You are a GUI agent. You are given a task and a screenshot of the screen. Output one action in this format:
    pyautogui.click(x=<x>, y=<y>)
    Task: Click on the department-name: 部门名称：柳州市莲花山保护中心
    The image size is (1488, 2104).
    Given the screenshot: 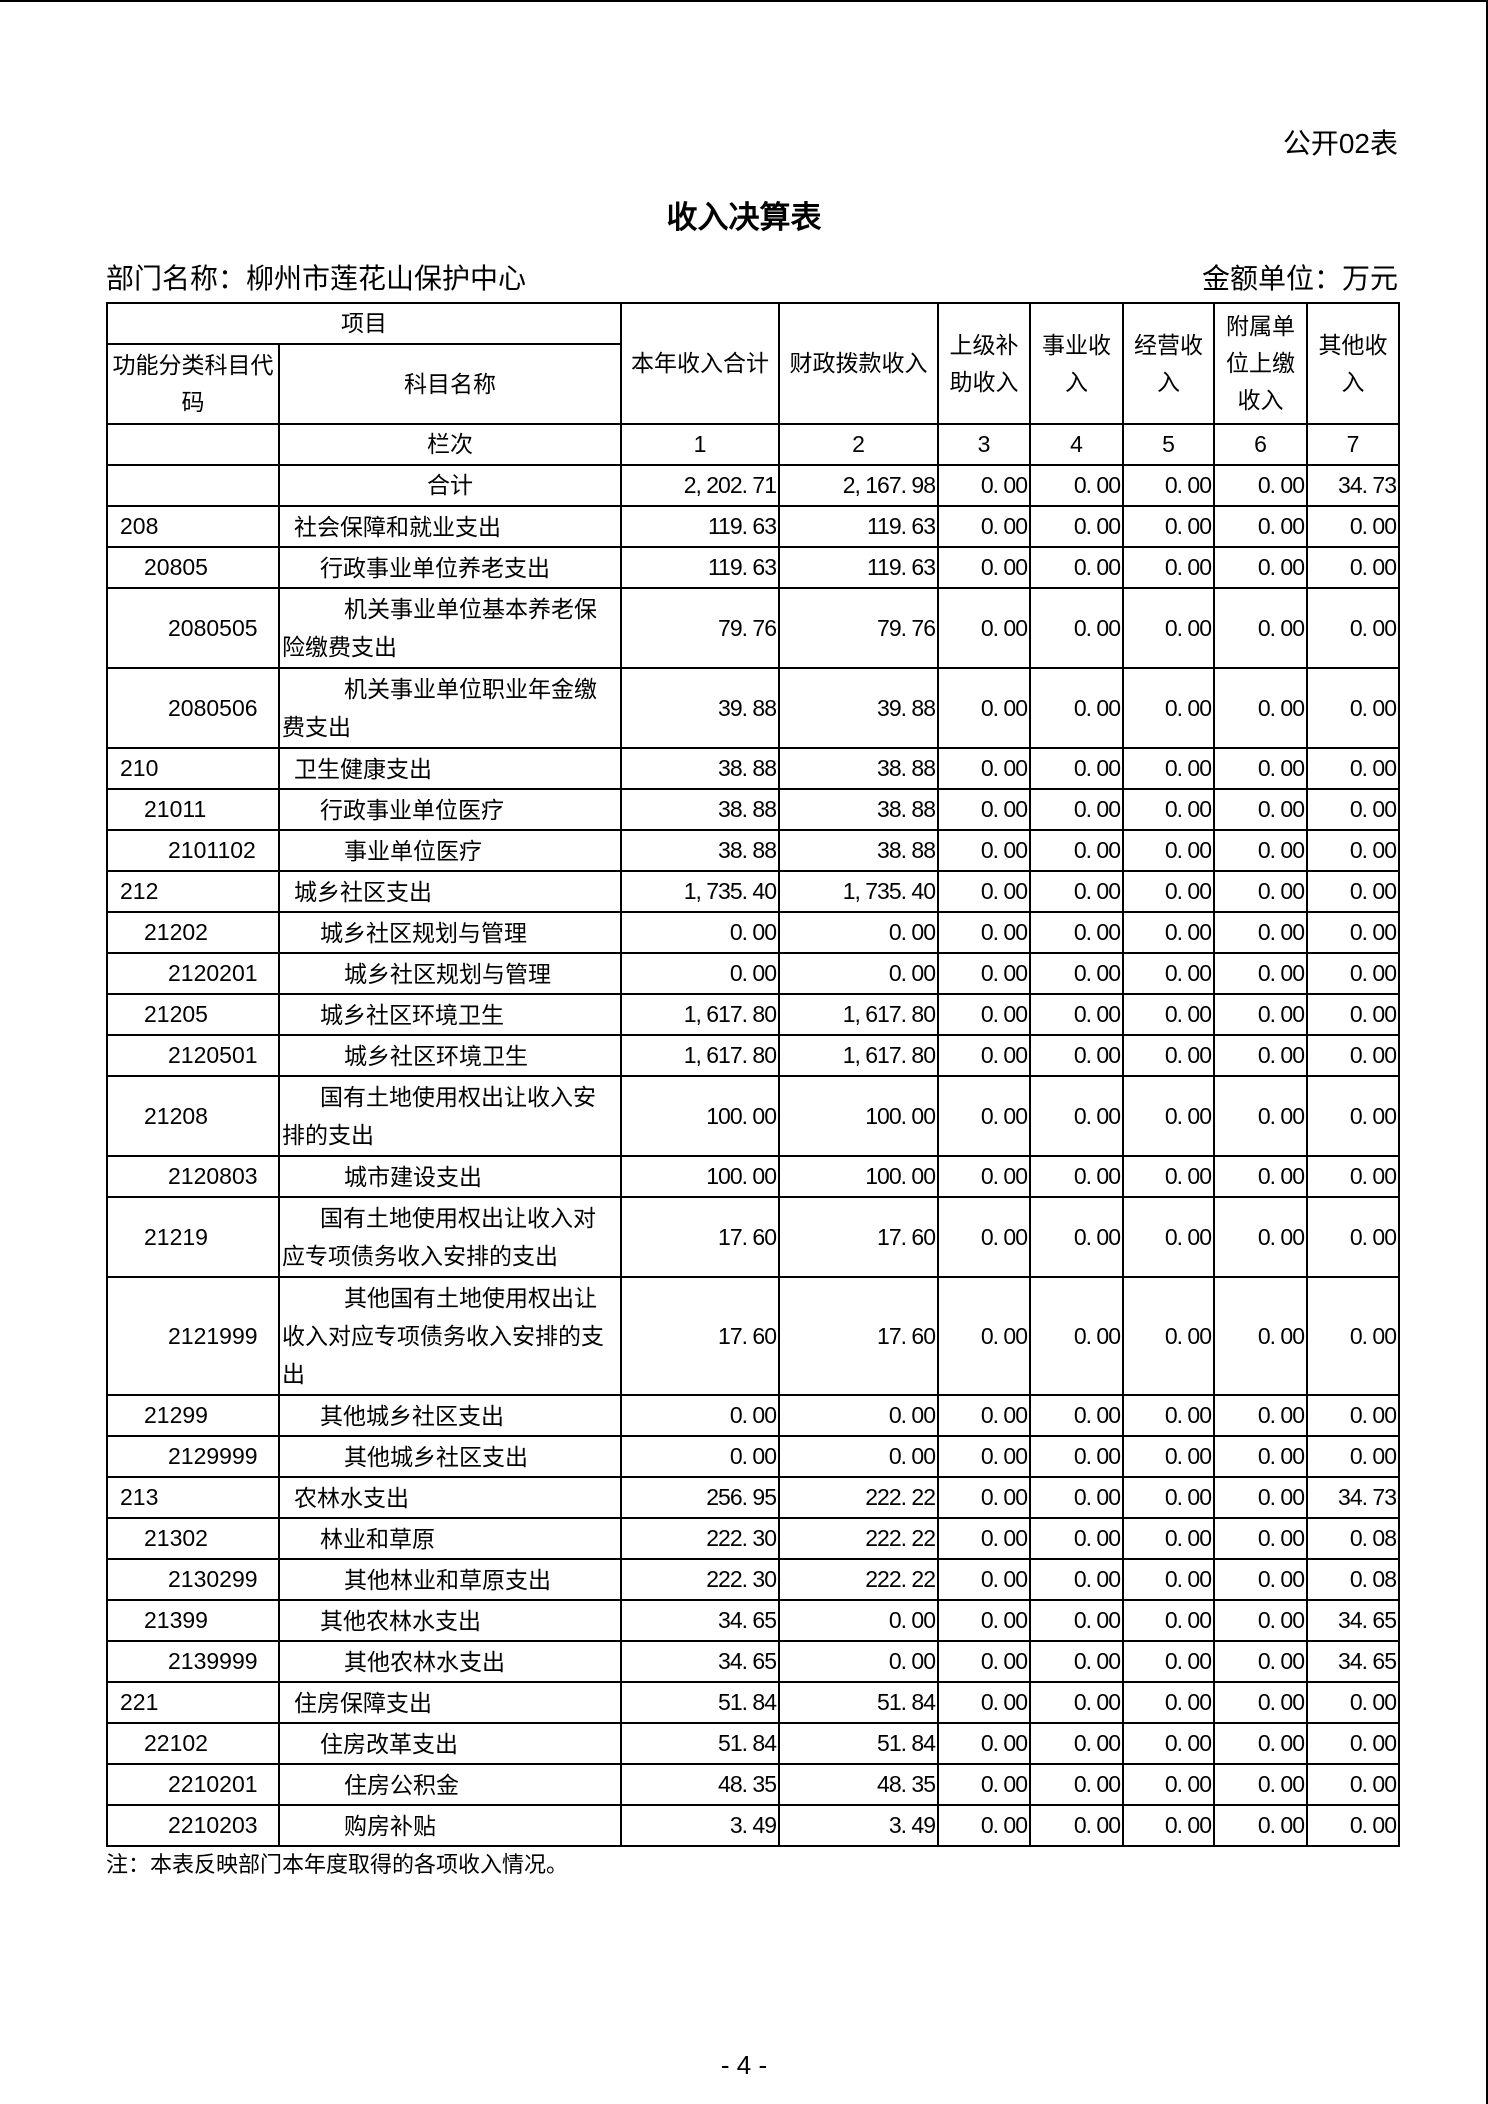 What is the action you would take?
    pyautogui.click(x=316, y=278)
    